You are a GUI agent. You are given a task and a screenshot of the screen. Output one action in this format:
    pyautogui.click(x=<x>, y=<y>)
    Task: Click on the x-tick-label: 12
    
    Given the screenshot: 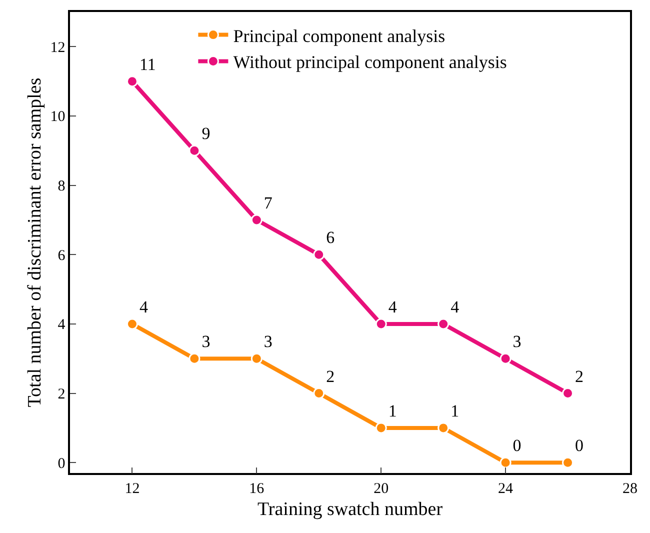 What is the action you would take?
    pyautogui.click(x=132, y=488)
    